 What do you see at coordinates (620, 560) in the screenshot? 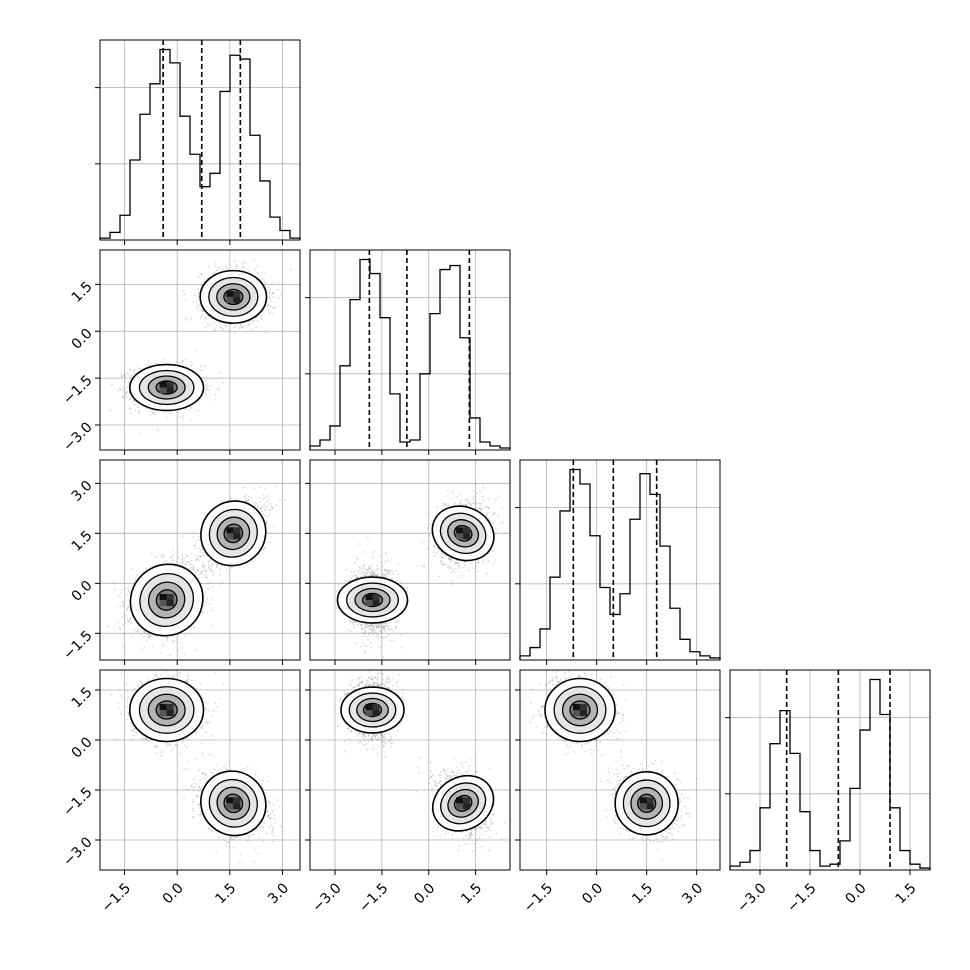
I see `histogram-panel-2-frame` at bounding box center [620, 560].